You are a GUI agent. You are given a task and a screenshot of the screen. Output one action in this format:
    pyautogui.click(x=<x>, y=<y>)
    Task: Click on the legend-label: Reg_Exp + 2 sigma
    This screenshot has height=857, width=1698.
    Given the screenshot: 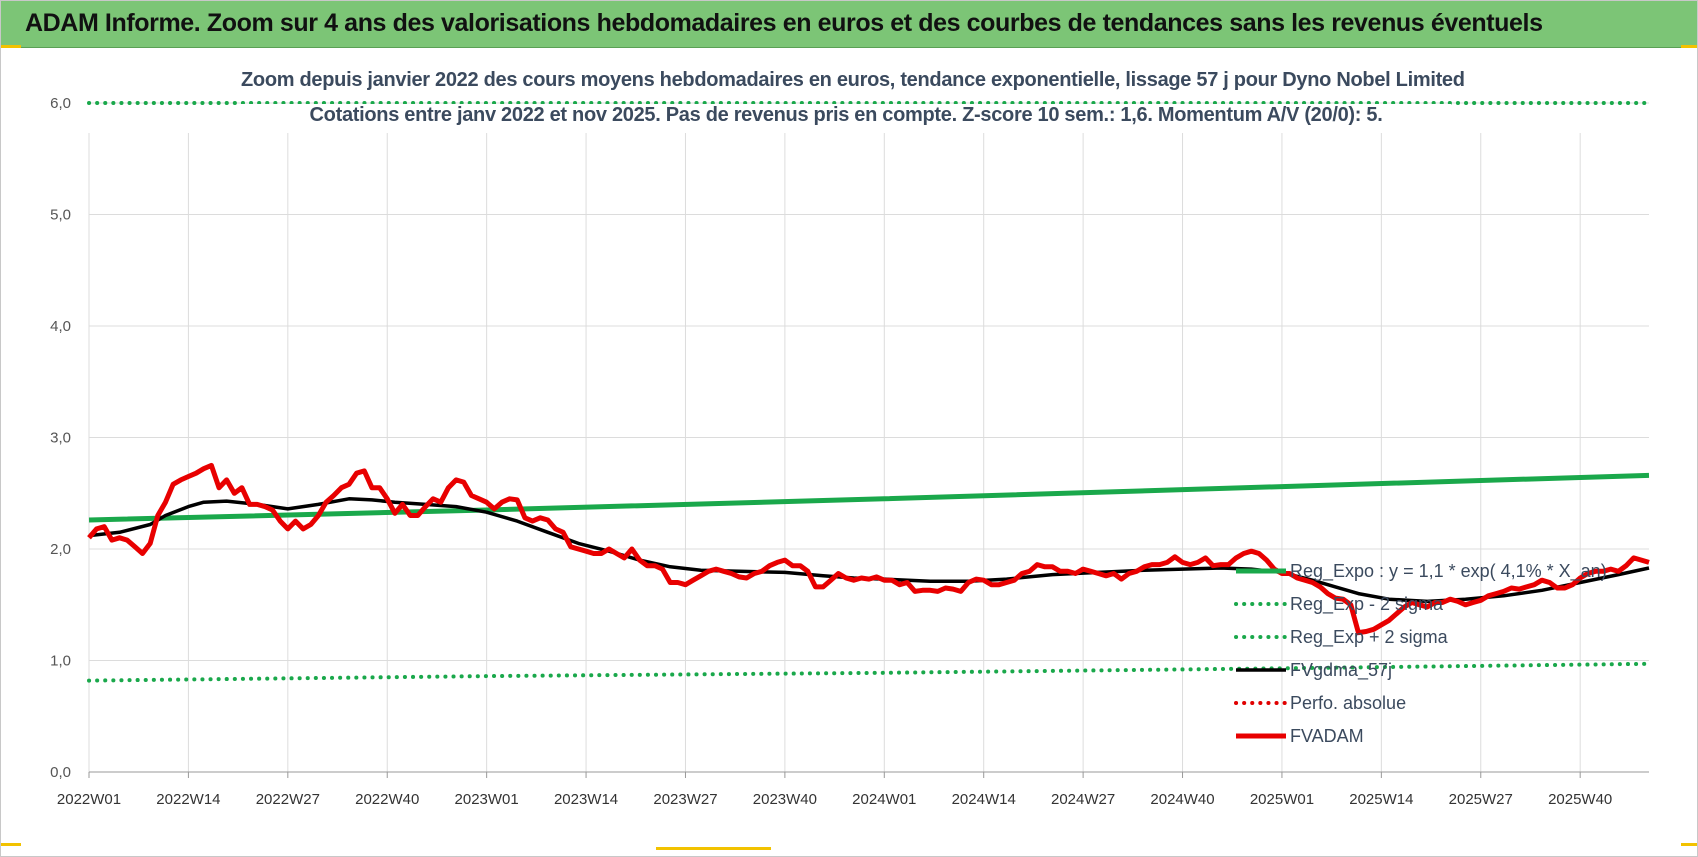 What is the action you would take?
    pyautogui.click(x=1369, y=637)
    